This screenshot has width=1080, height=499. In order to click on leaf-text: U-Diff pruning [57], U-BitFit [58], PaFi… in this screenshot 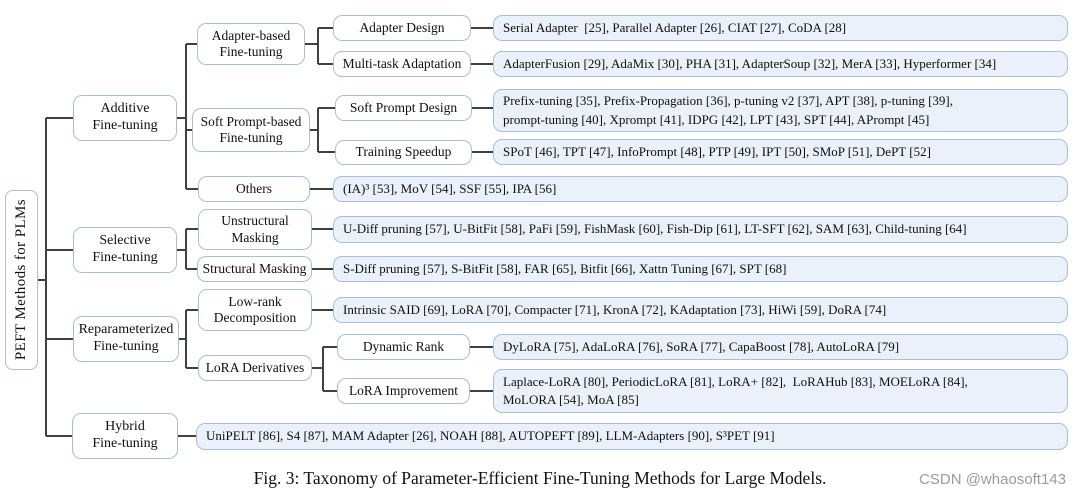, I will do `click(655, 229)`.